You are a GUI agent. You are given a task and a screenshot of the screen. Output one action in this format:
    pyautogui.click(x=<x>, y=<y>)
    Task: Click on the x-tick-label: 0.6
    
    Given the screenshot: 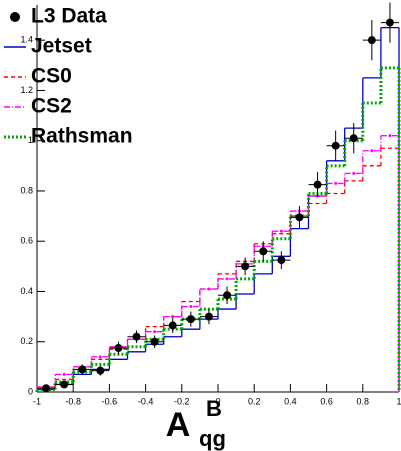 What is the action you would take?
    pyautogui.click(x=326, y=401)
    